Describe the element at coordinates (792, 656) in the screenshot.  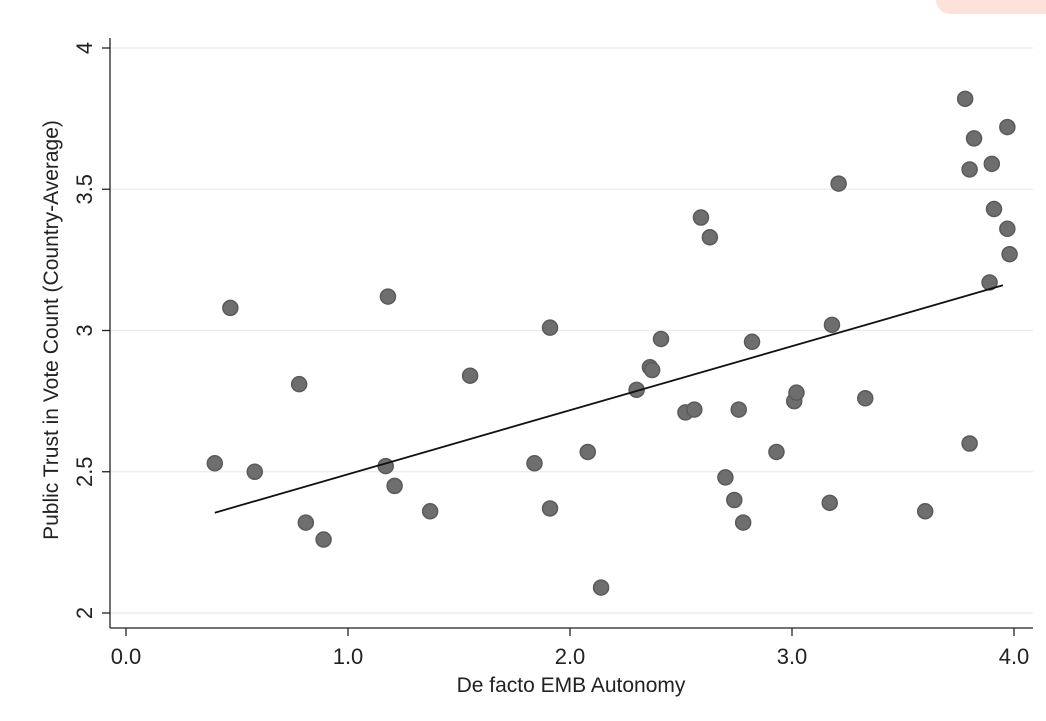
I see `x-tick-label: 3.0` at that location.